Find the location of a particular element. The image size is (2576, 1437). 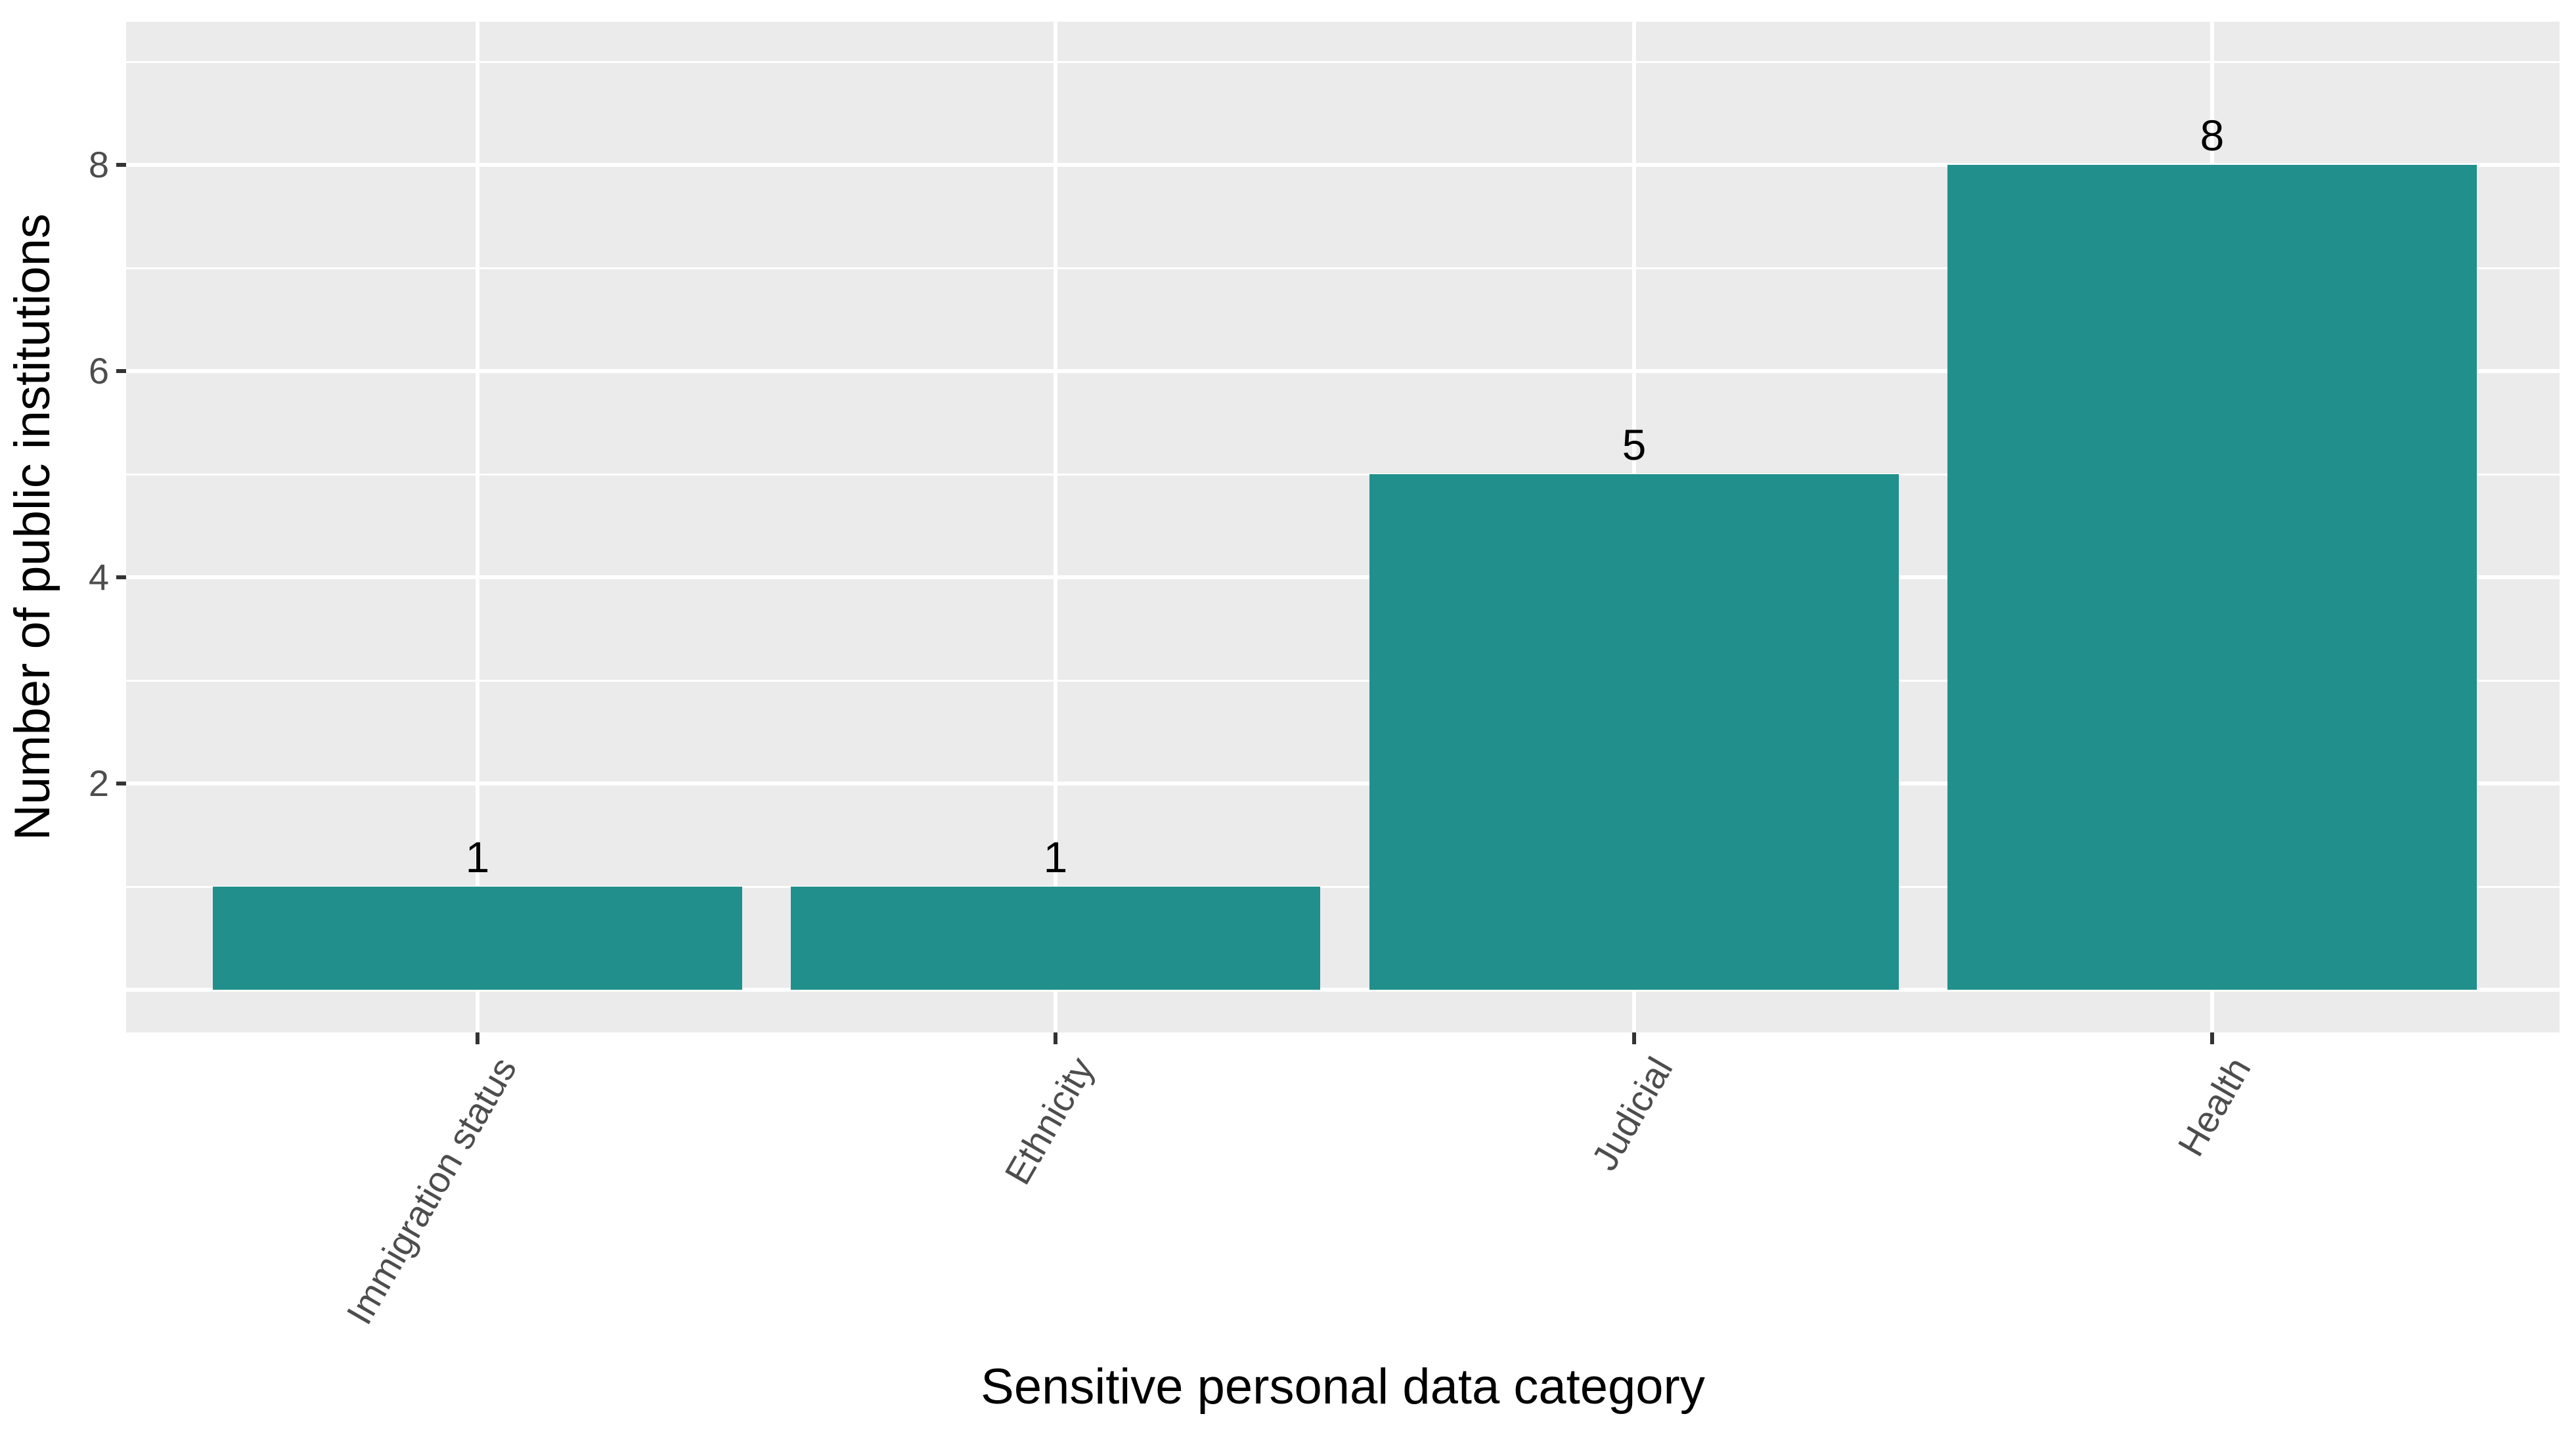

x-category-label: Health is located at coordinates (2214, 1106).